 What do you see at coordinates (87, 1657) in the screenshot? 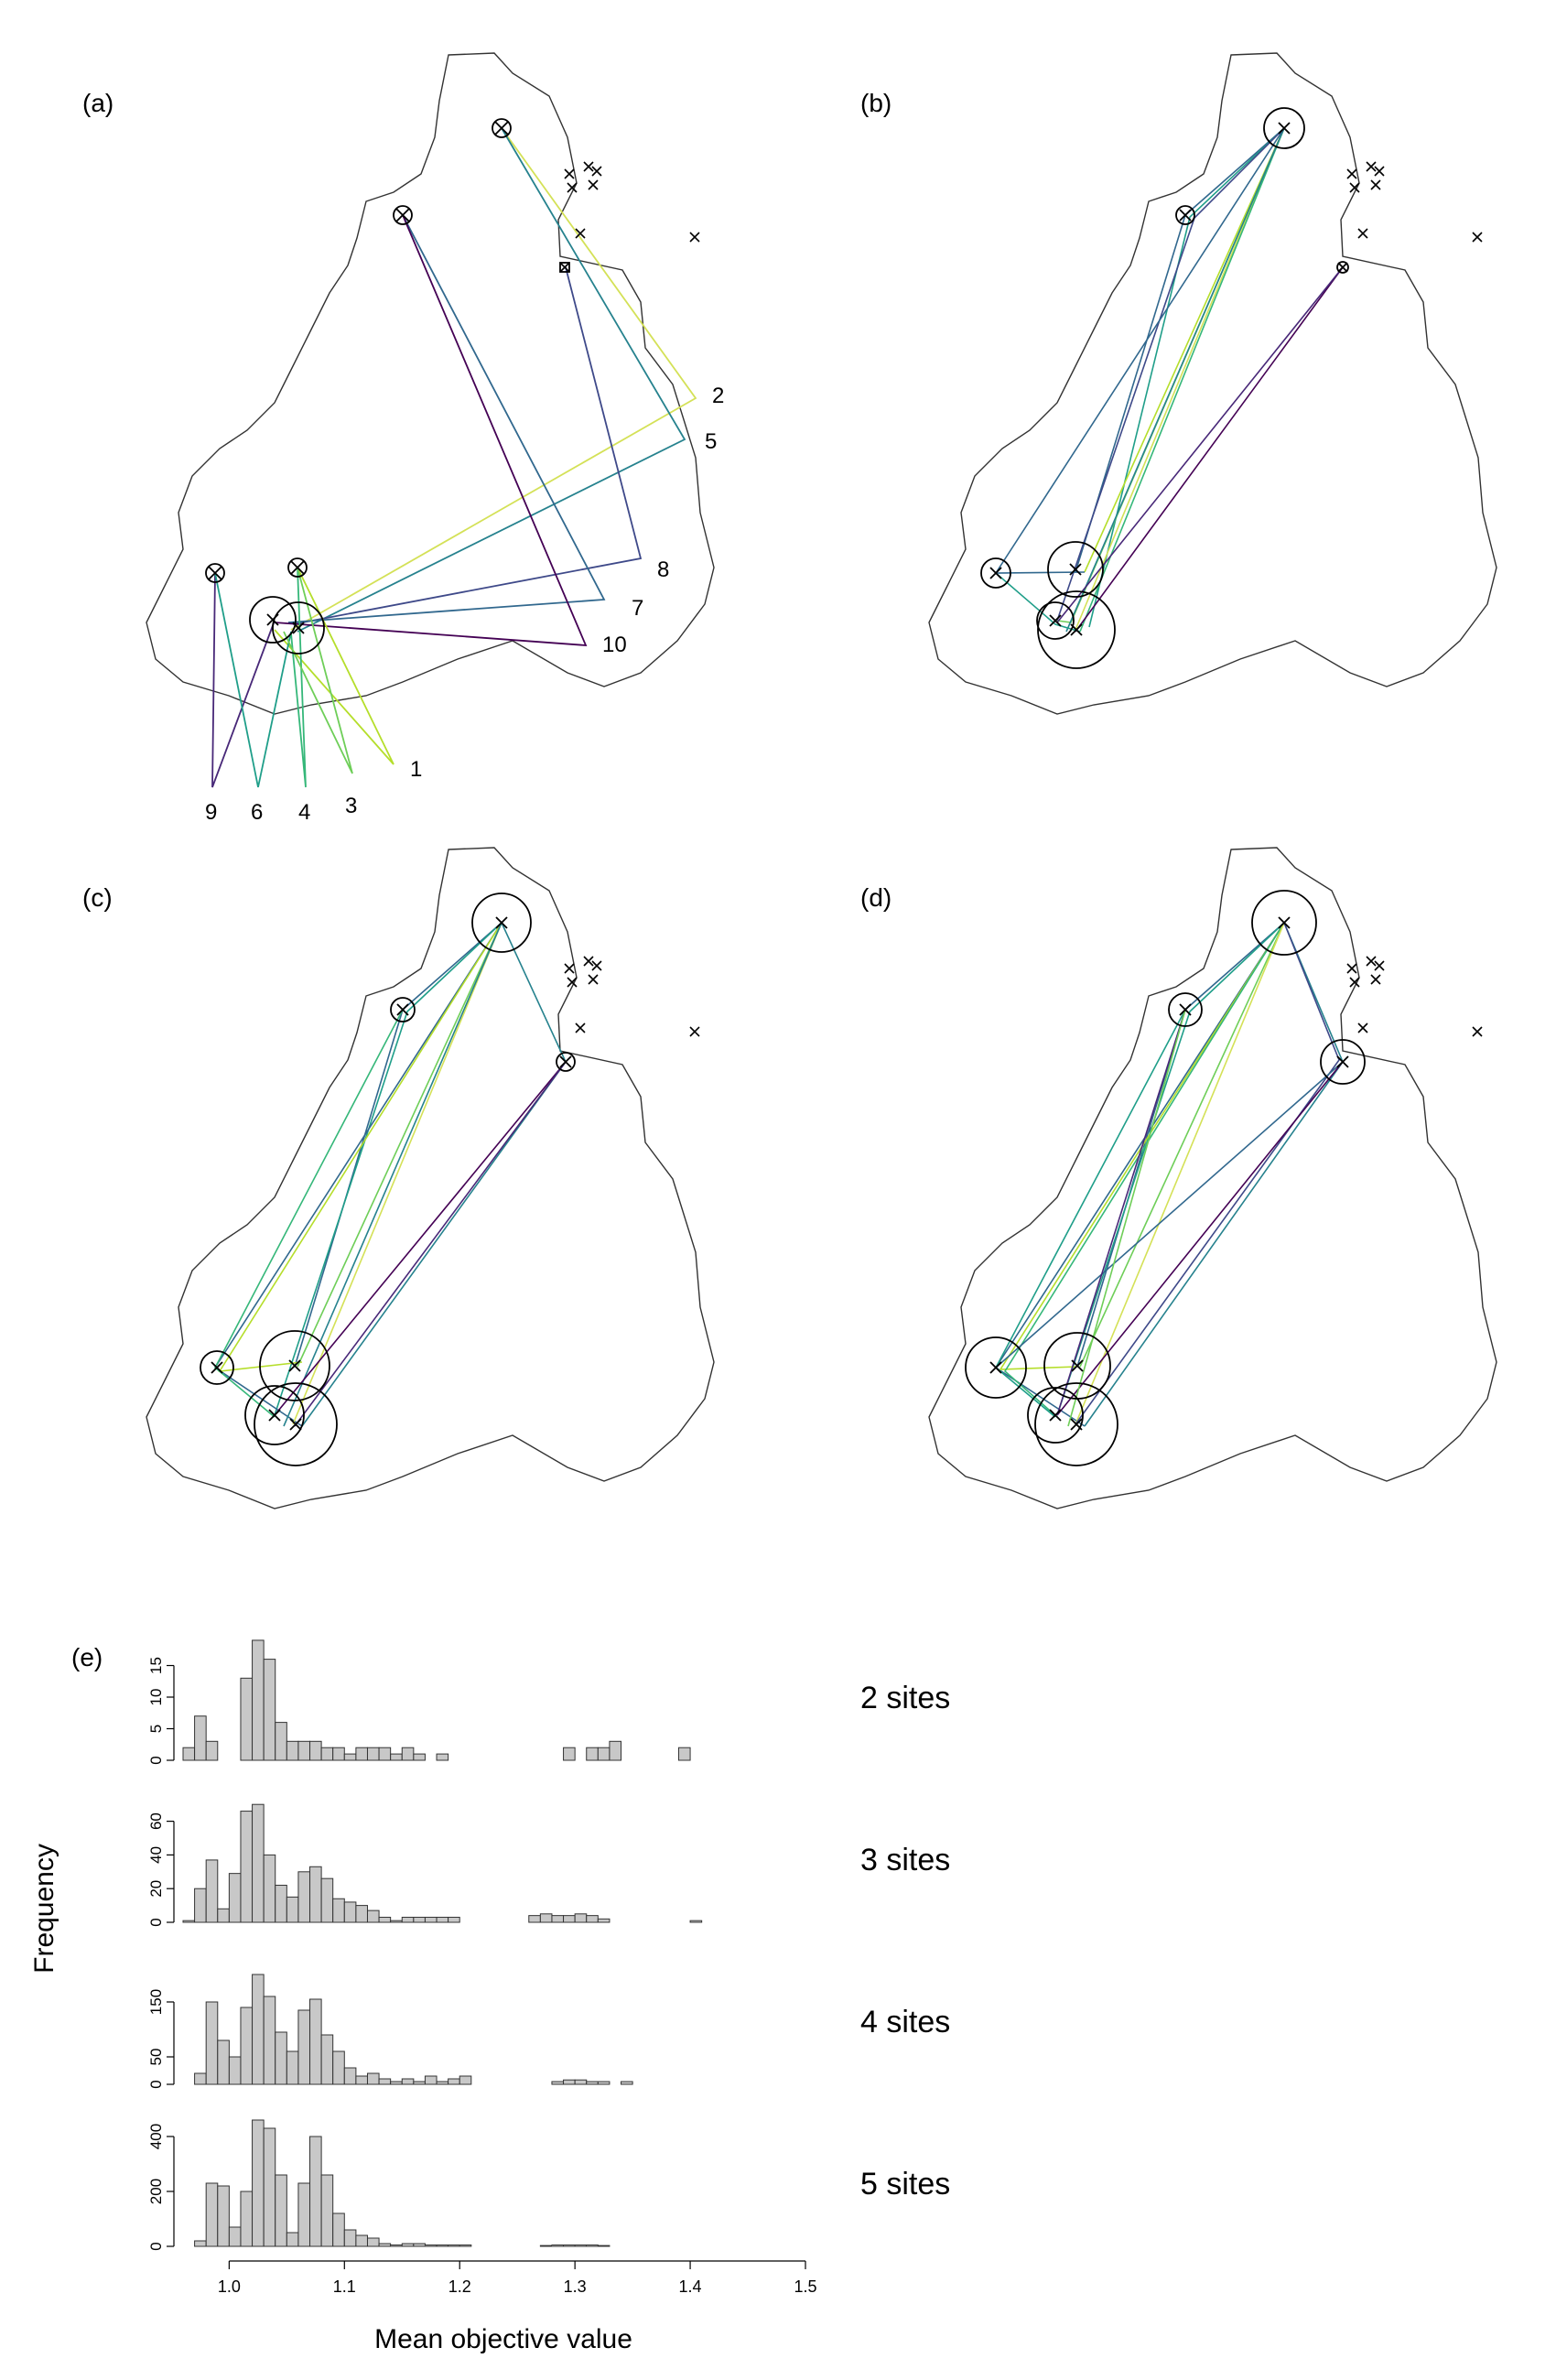
I see `panel-label-e: (e)` at bounding box center [87, 1657].